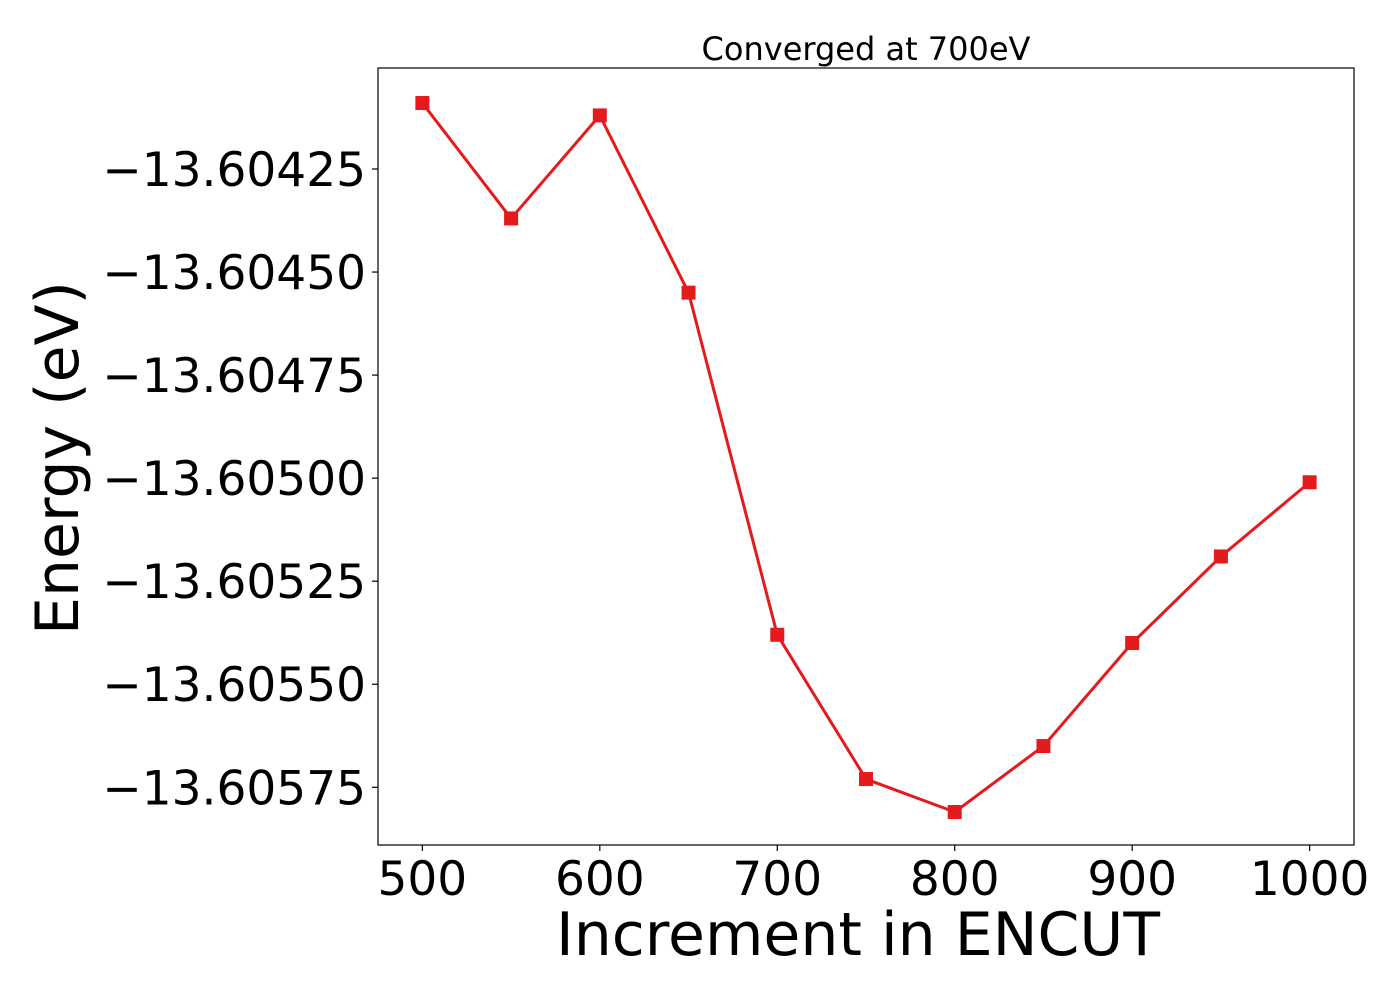 This screenshot has width=1400, height=1000. What do you see at coordinates (866, 49) in the screenshot?
I see `chart-title: Converged at 700eV` at bounding box center [866, 49].